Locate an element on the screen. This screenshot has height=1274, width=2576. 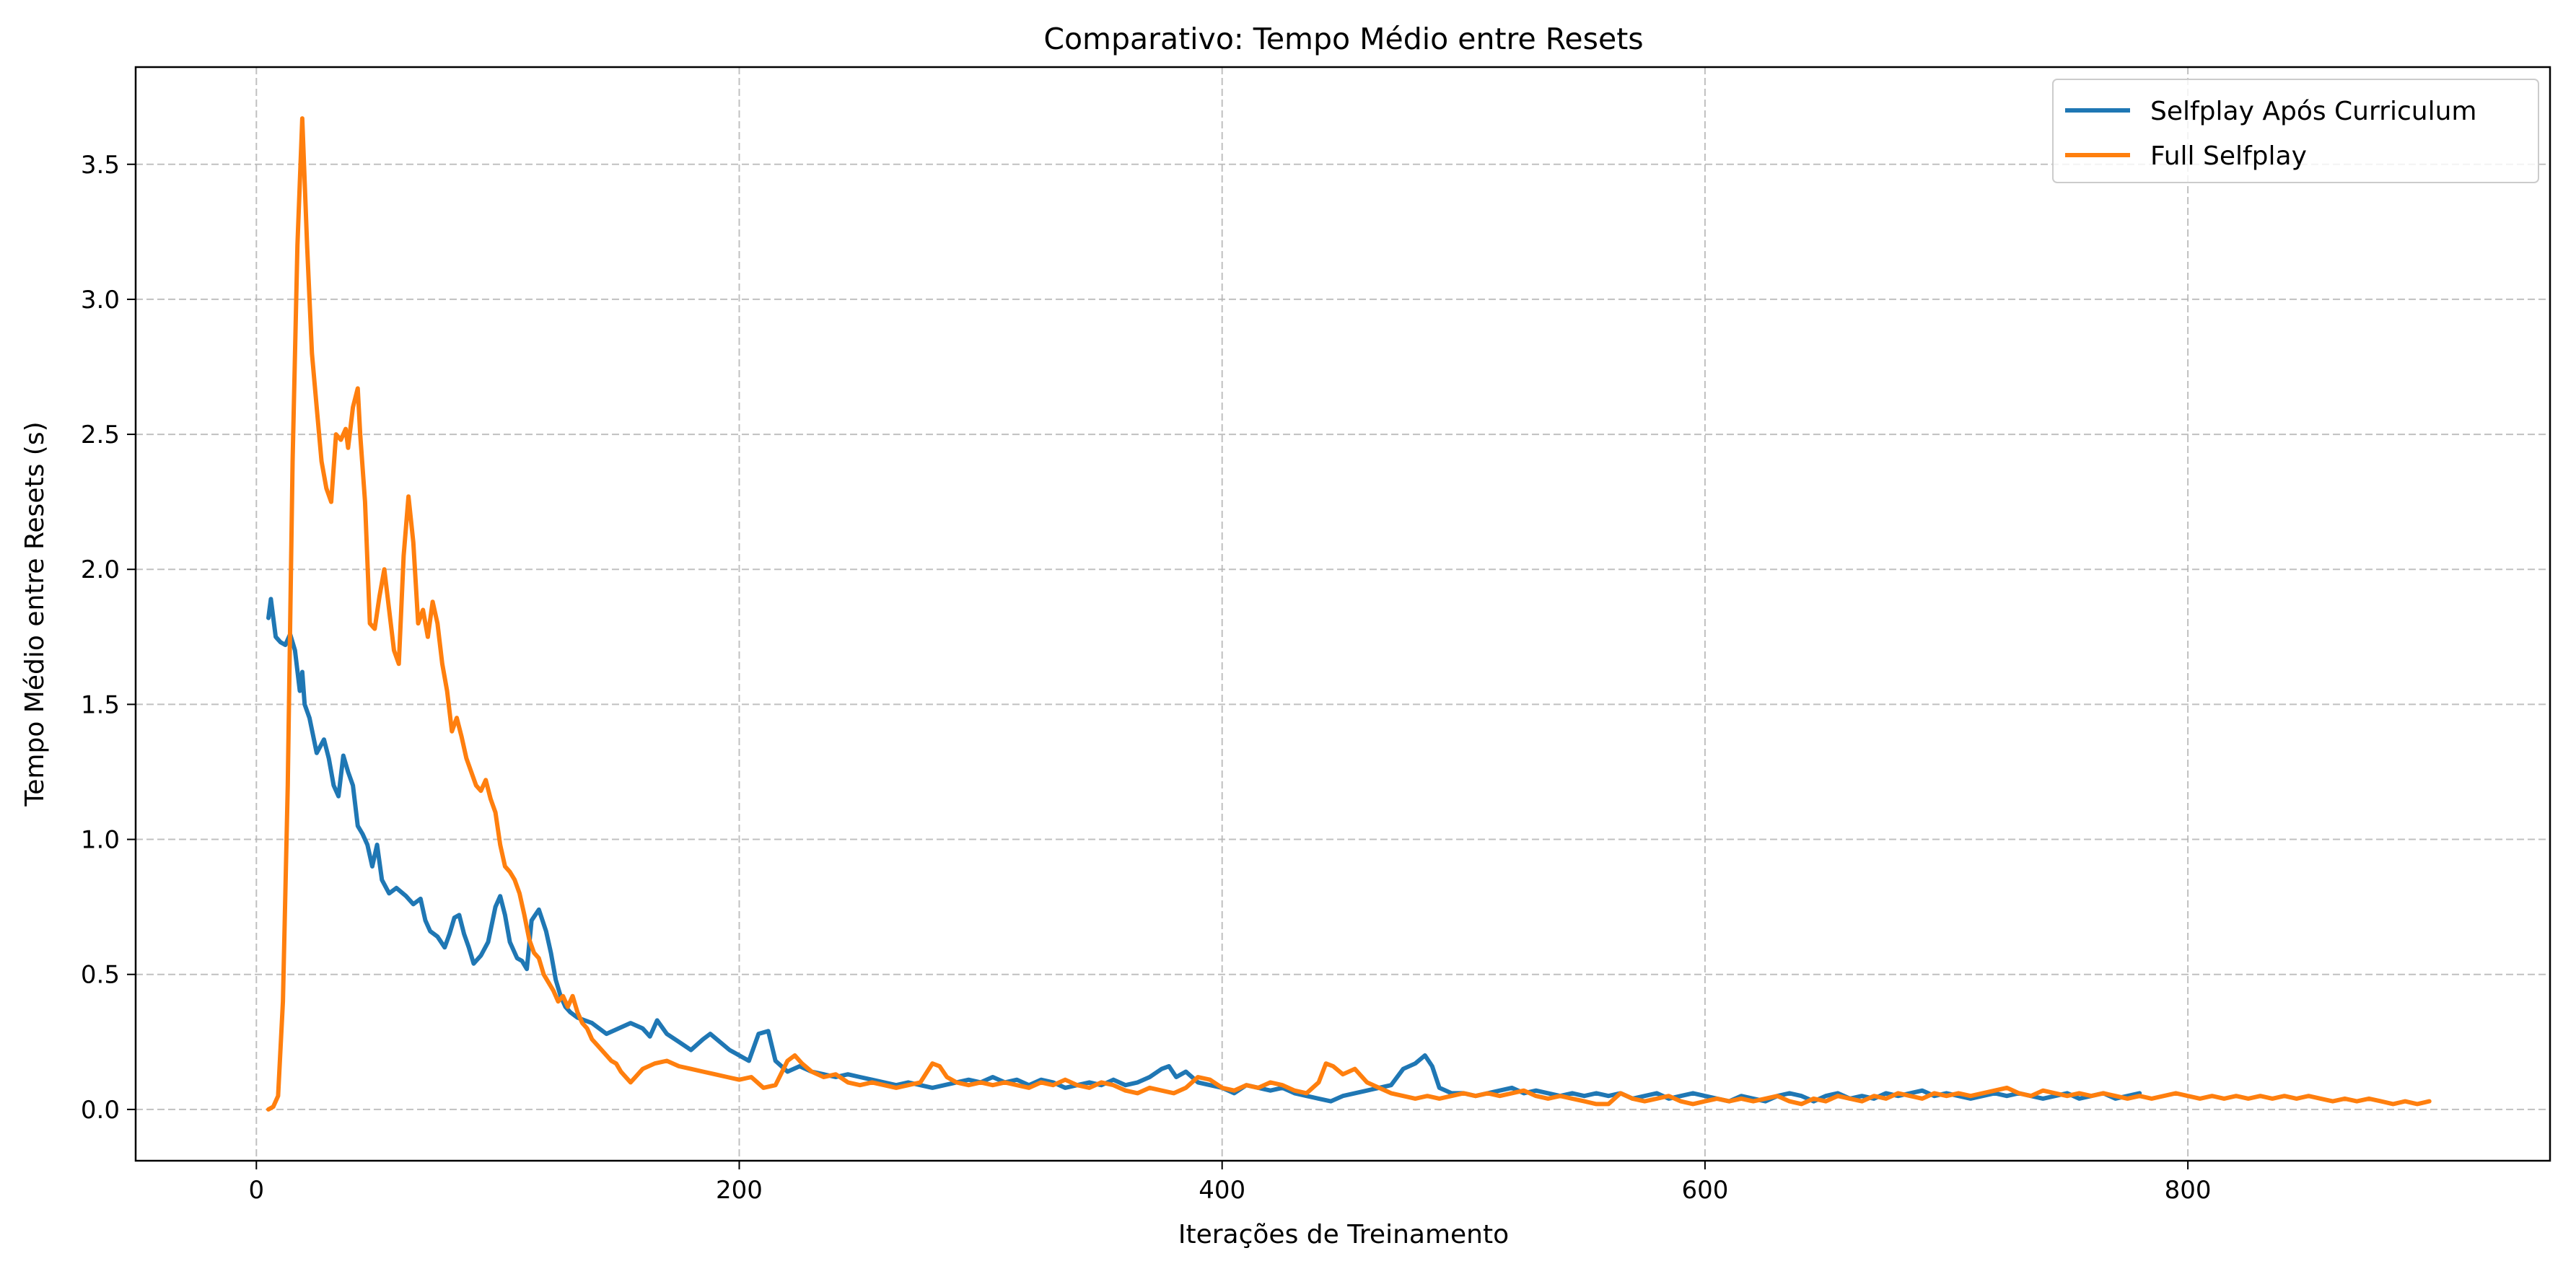
x-tick-label: 200 is located at coordinates (740, 1191).